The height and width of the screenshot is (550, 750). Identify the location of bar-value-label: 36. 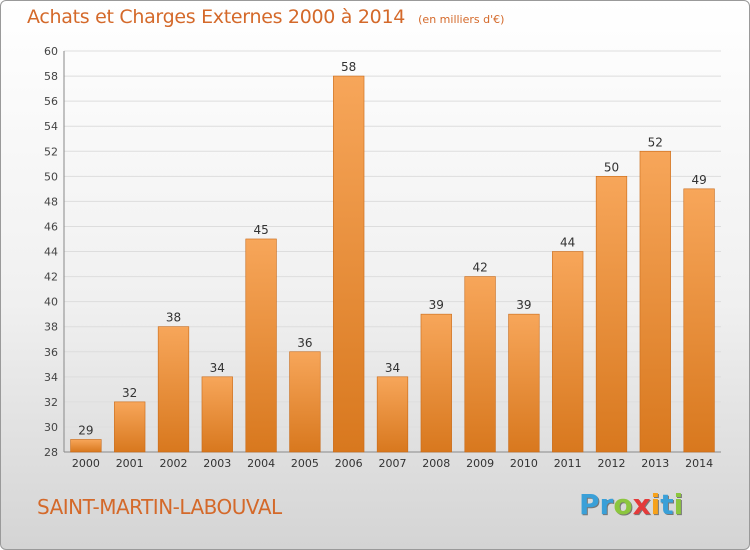
(304, 343).